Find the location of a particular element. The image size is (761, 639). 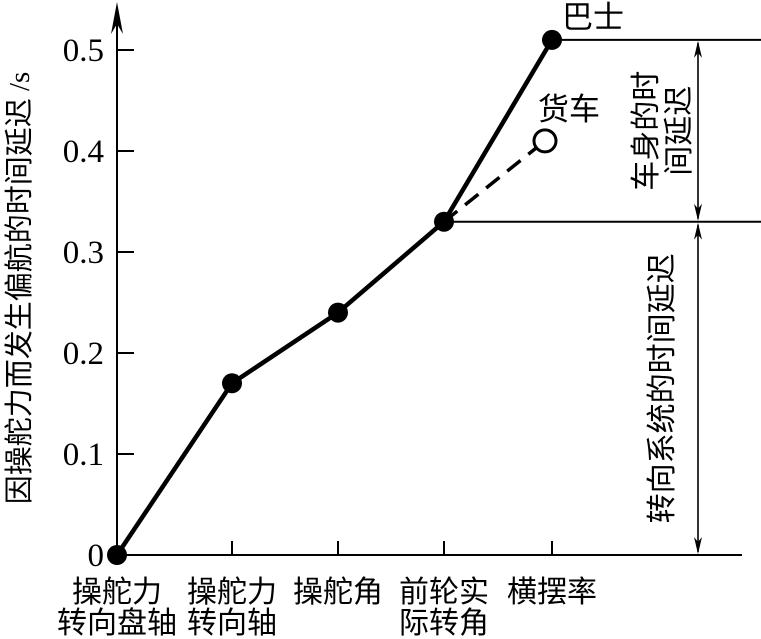

y-axis-arrow is located at coordinates (117, 18).